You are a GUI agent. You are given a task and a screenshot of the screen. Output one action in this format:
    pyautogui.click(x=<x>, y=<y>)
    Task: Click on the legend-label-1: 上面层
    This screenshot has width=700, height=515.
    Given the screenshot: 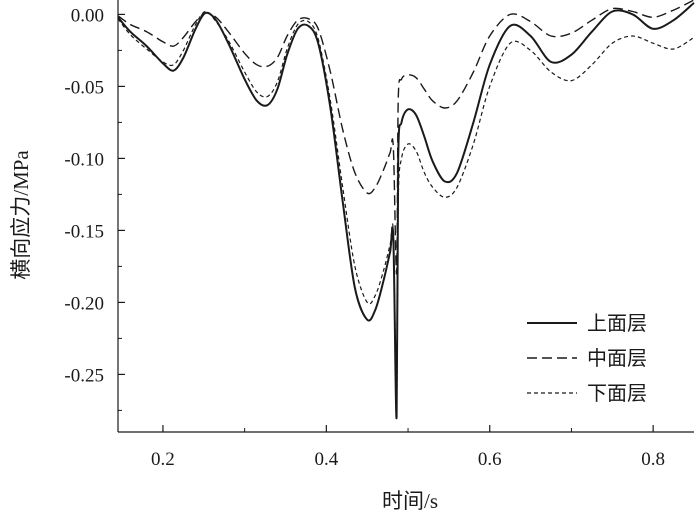 What is the action you would take?
    pyautogui.click(x=617, y=323)
    